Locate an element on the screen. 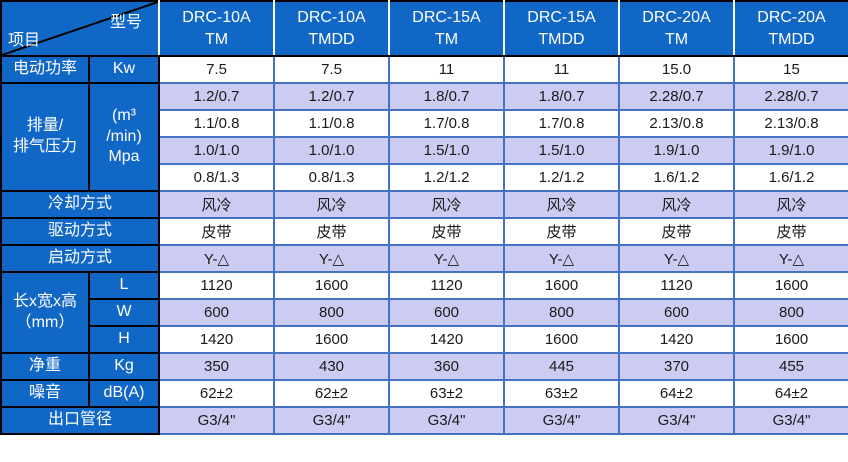  value-cell: 1.0/1.0 is located at coordinates (216, 150).